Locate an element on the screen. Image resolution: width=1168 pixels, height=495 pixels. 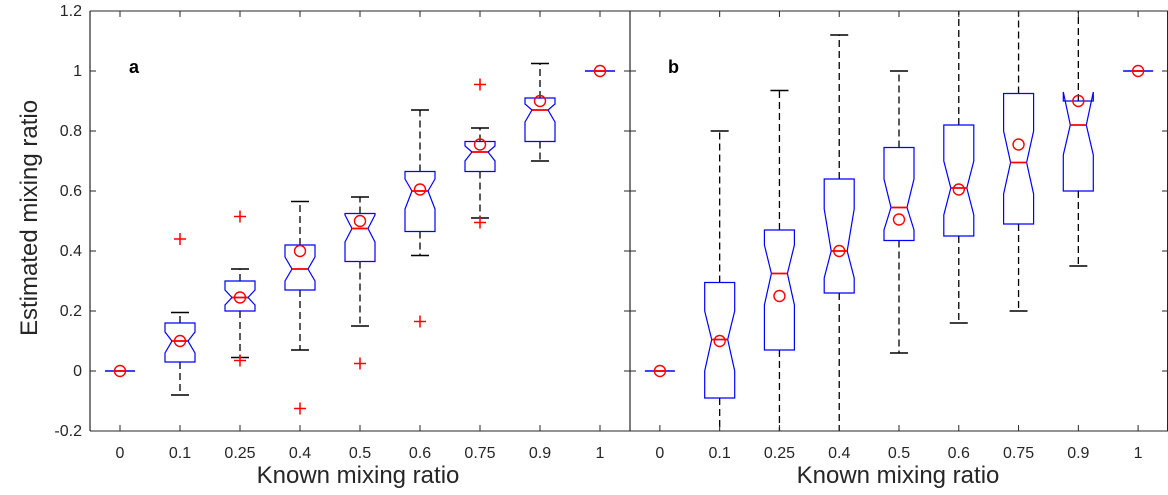
y-tick-label: 0.8 is located at coordinates (71, 131).